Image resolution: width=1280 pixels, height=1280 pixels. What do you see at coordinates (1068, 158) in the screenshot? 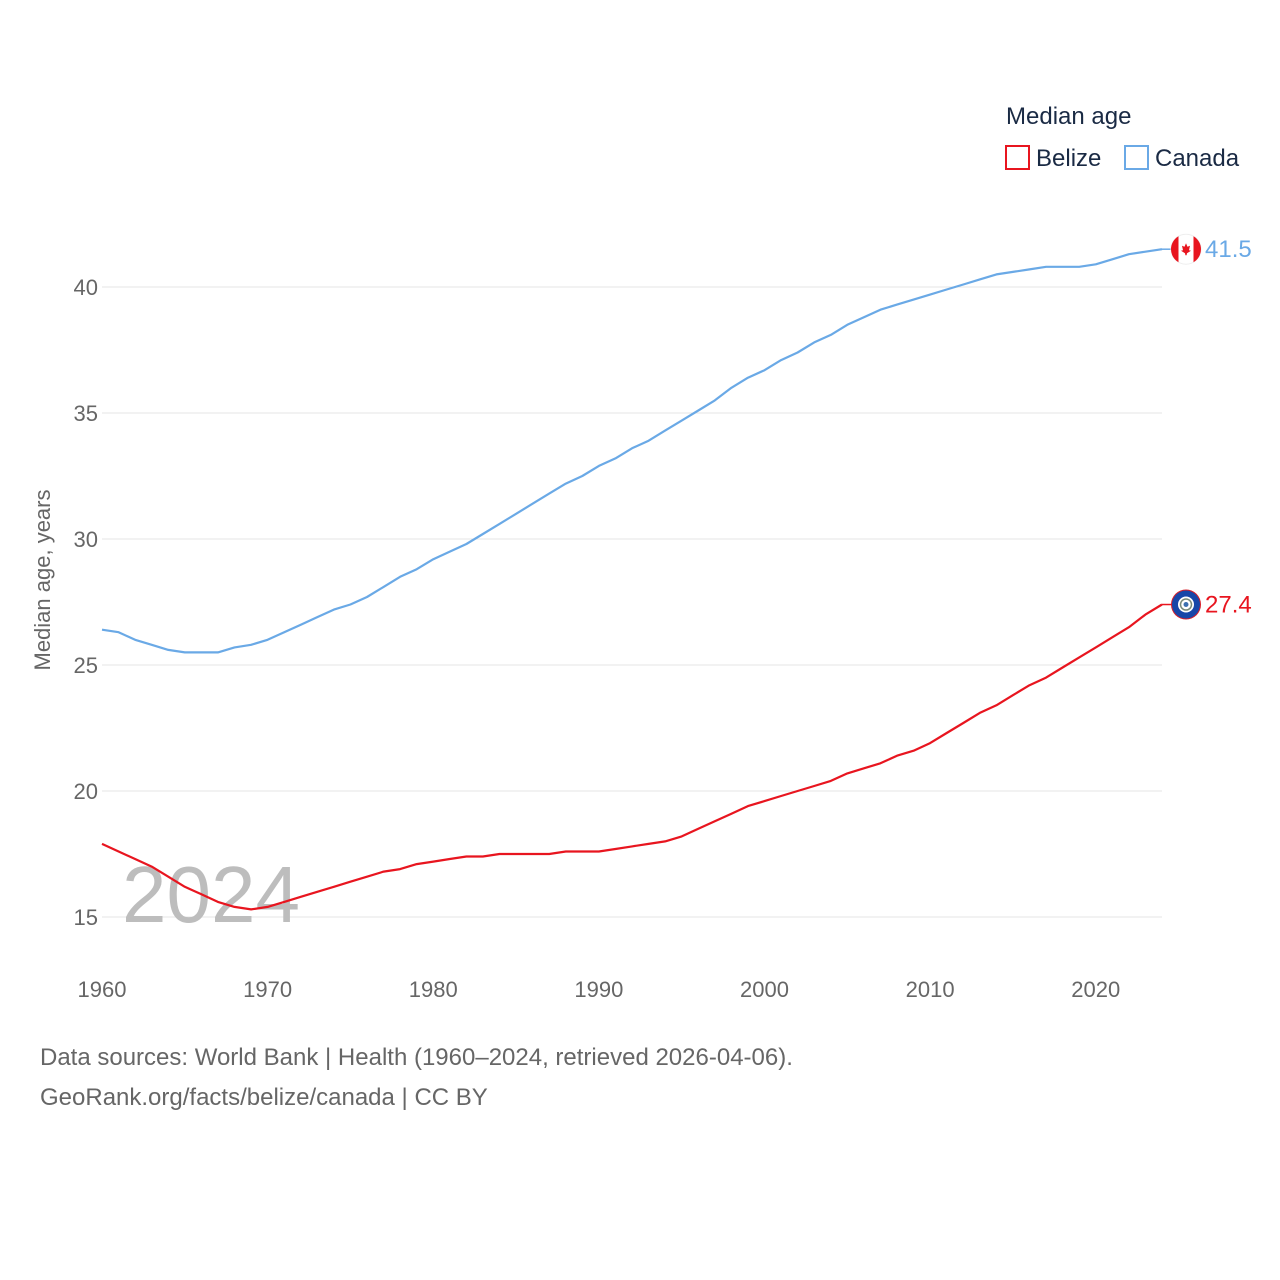
I see `legend-label-belize: Belize` at bounding box center [1068, 158].